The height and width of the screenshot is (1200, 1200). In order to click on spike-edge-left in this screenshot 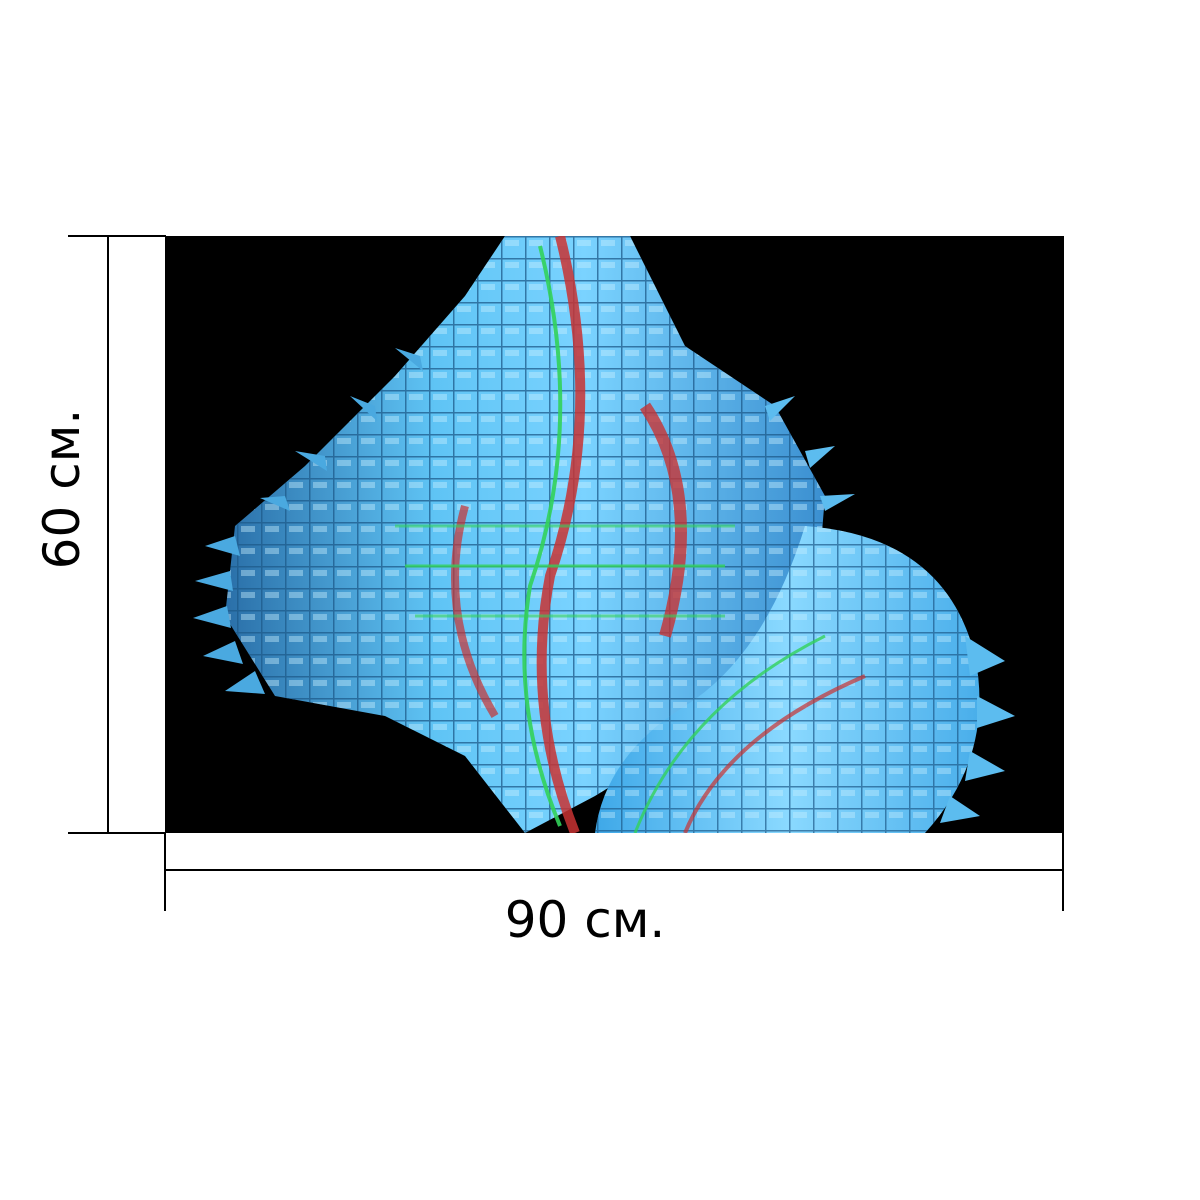, I will do `click(308, 521)`.